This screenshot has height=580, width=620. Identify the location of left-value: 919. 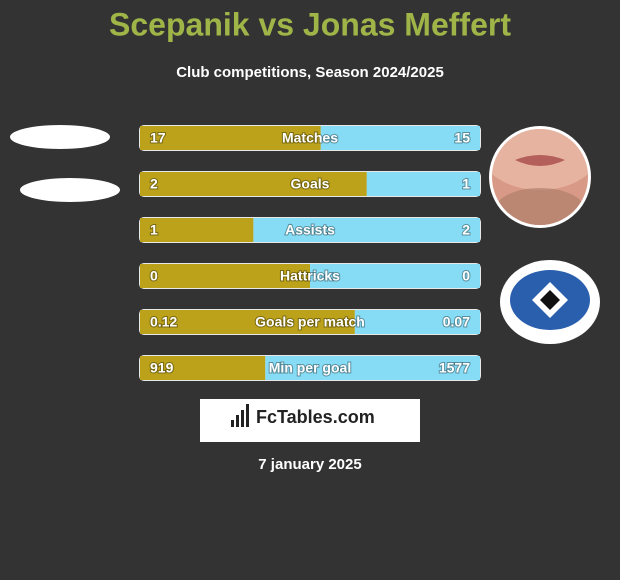
(162, 368).